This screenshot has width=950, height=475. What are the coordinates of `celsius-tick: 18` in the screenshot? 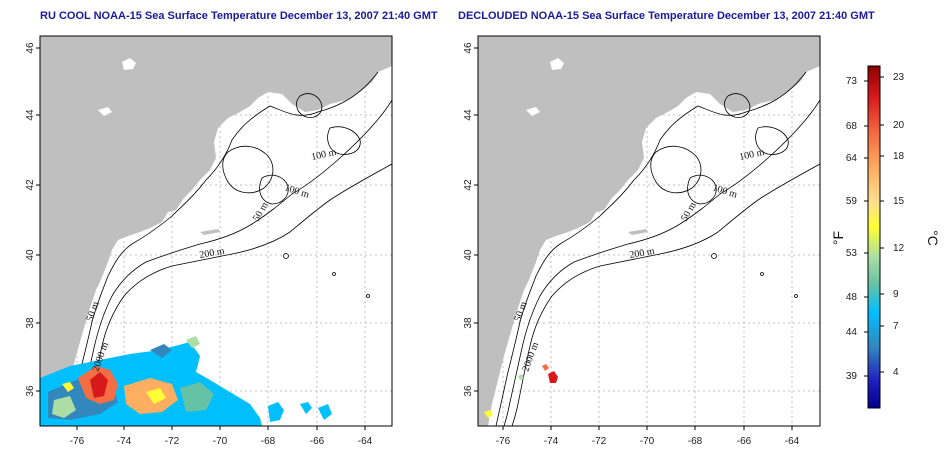 It's located at (899, 156).